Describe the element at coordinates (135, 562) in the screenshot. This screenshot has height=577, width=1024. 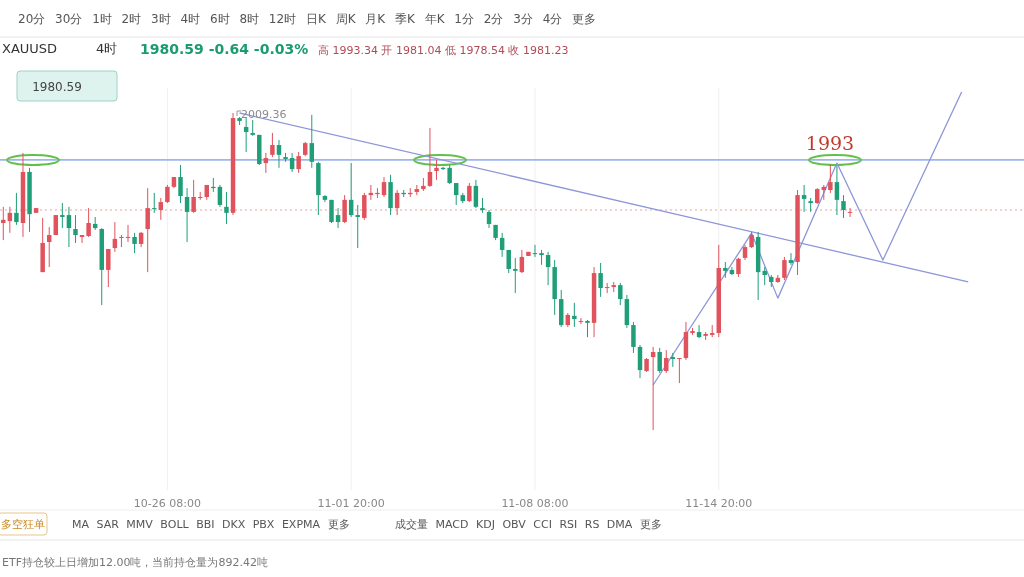
I see `text: ETF持仓较上日增加12.00吨，当前持仓量为892.42吨` at that location.